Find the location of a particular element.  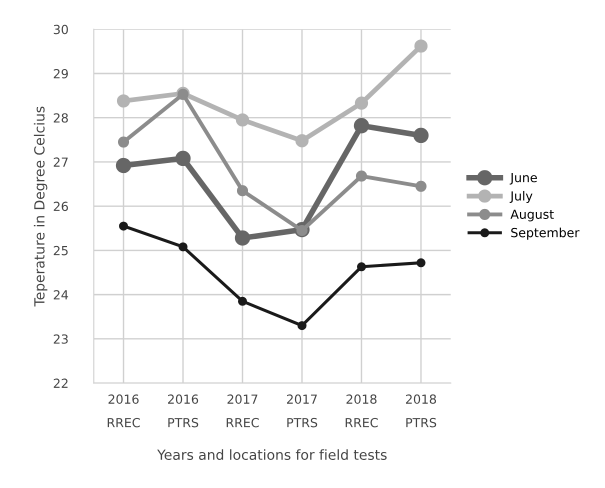

x-tick-label: 2016 PTRS is located at coordinates (183, 411).